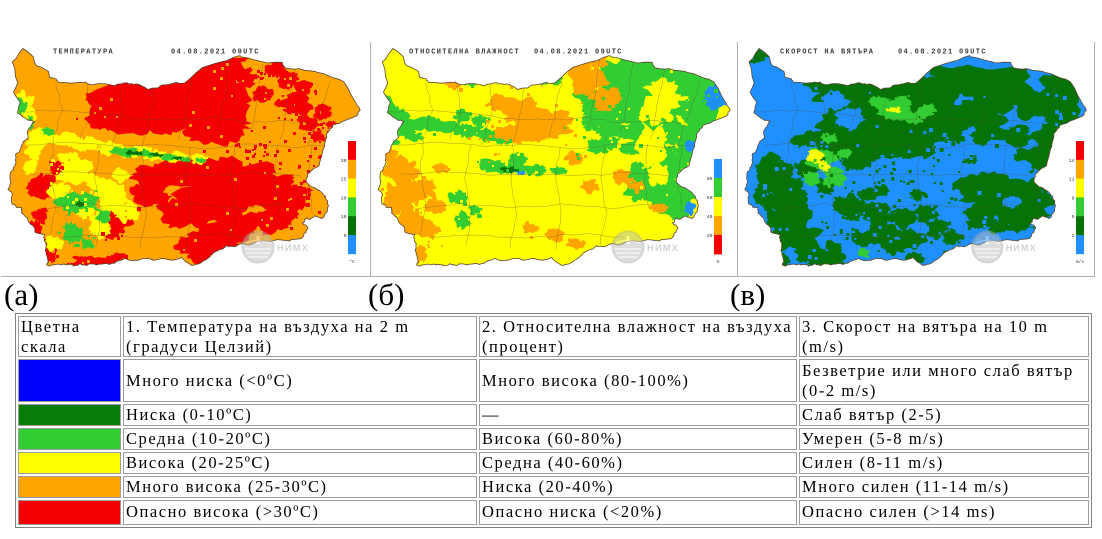 This screenshot has width=1102, height=539. I want to click on svg-text: 60, so click(710, 198).